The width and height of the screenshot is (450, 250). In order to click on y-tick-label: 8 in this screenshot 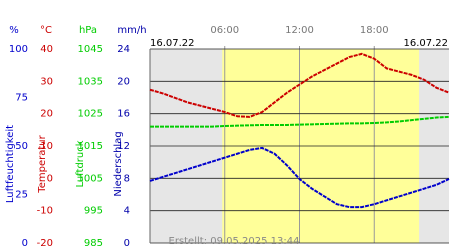, I will do `click(127, 178)`.